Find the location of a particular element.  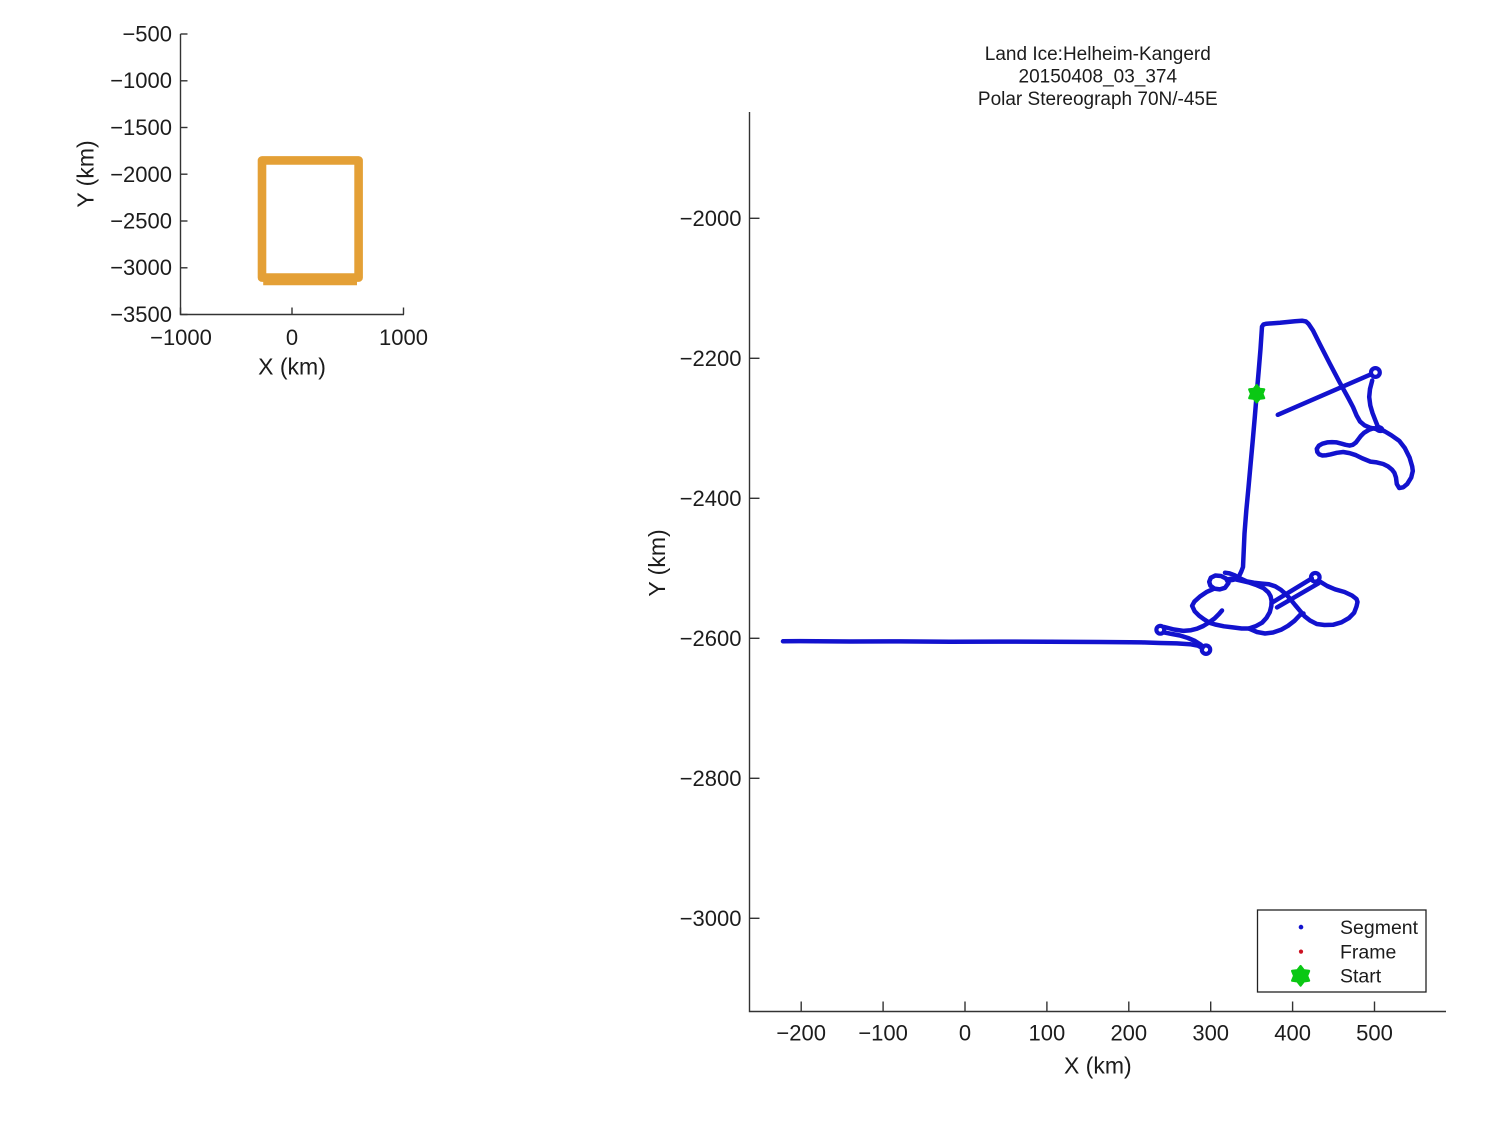

svg-text: −1500 is located at coordinates (141, 127).